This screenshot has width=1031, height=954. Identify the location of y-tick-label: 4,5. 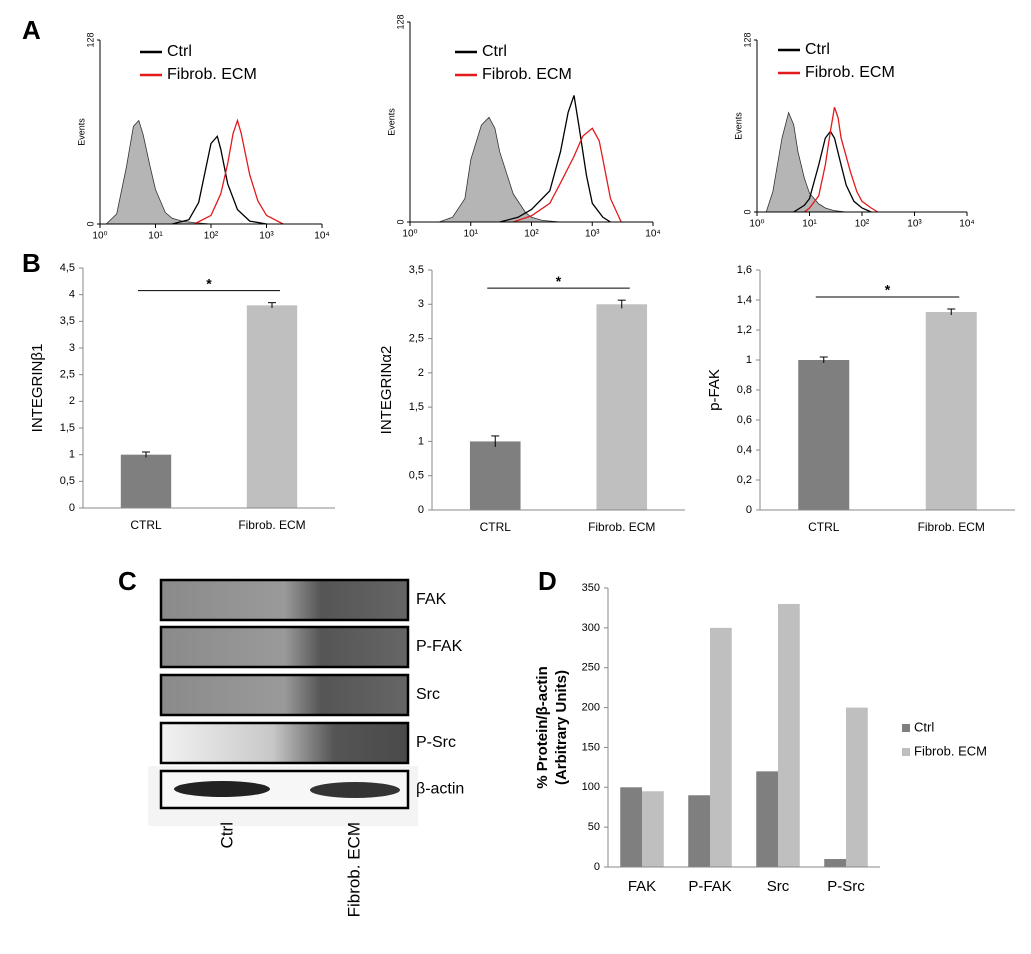
(67, 268).